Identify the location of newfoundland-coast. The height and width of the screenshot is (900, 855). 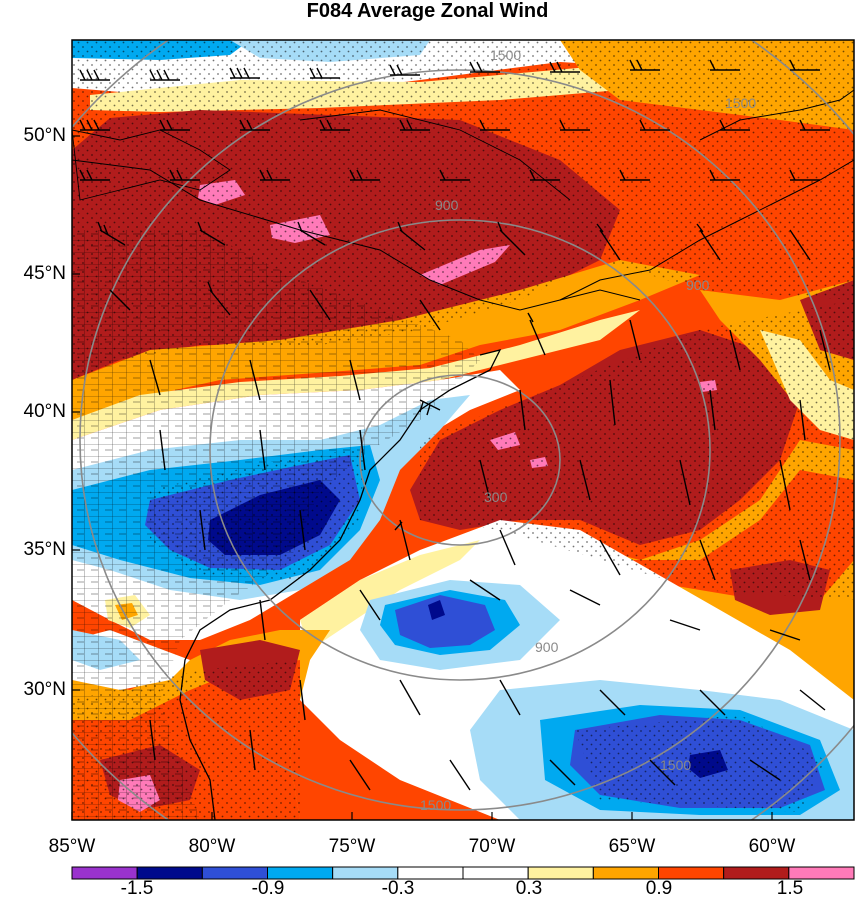
(776, 115).